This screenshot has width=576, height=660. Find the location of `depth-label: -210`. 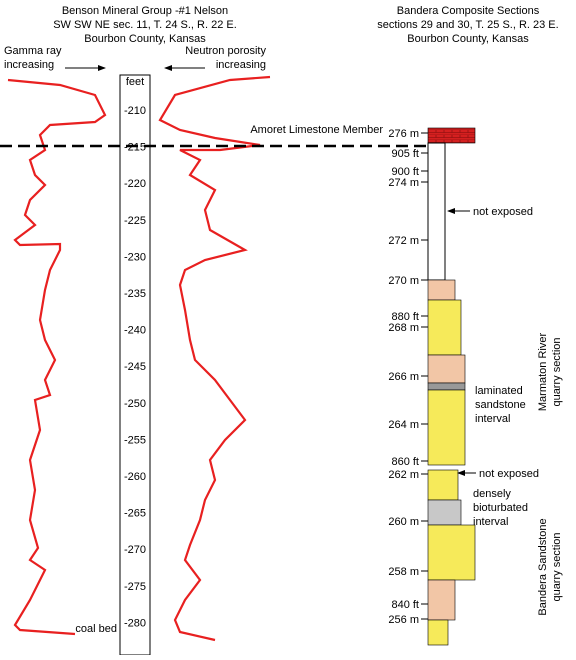

depth-label: -210 is located at coordinates (135, 111).